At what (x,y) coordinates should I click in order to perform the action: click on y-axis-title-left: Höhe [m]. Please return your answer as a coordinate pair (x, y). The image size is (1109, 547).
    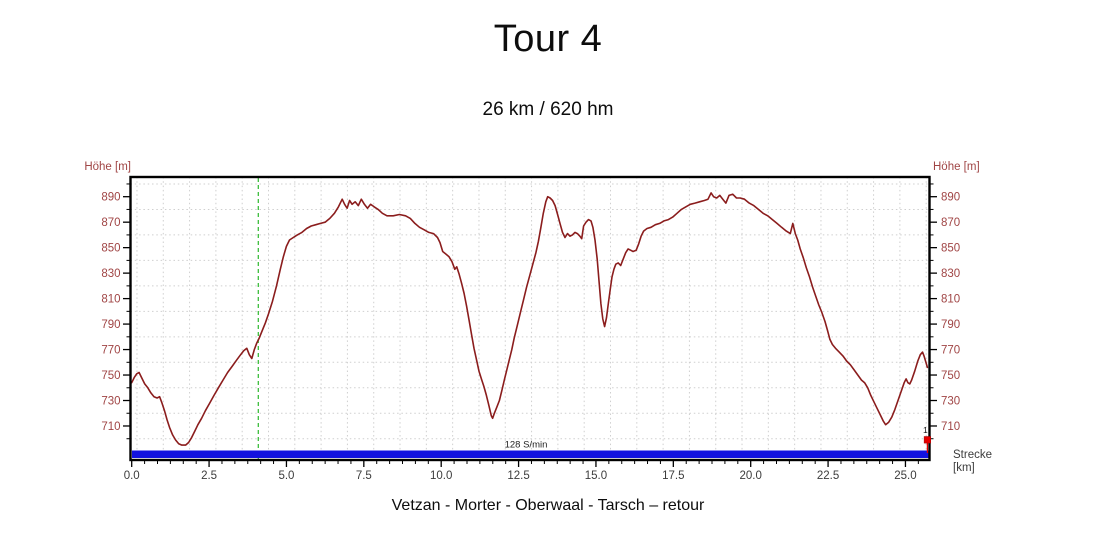
    Looking at the image, I should click on (107, 167).